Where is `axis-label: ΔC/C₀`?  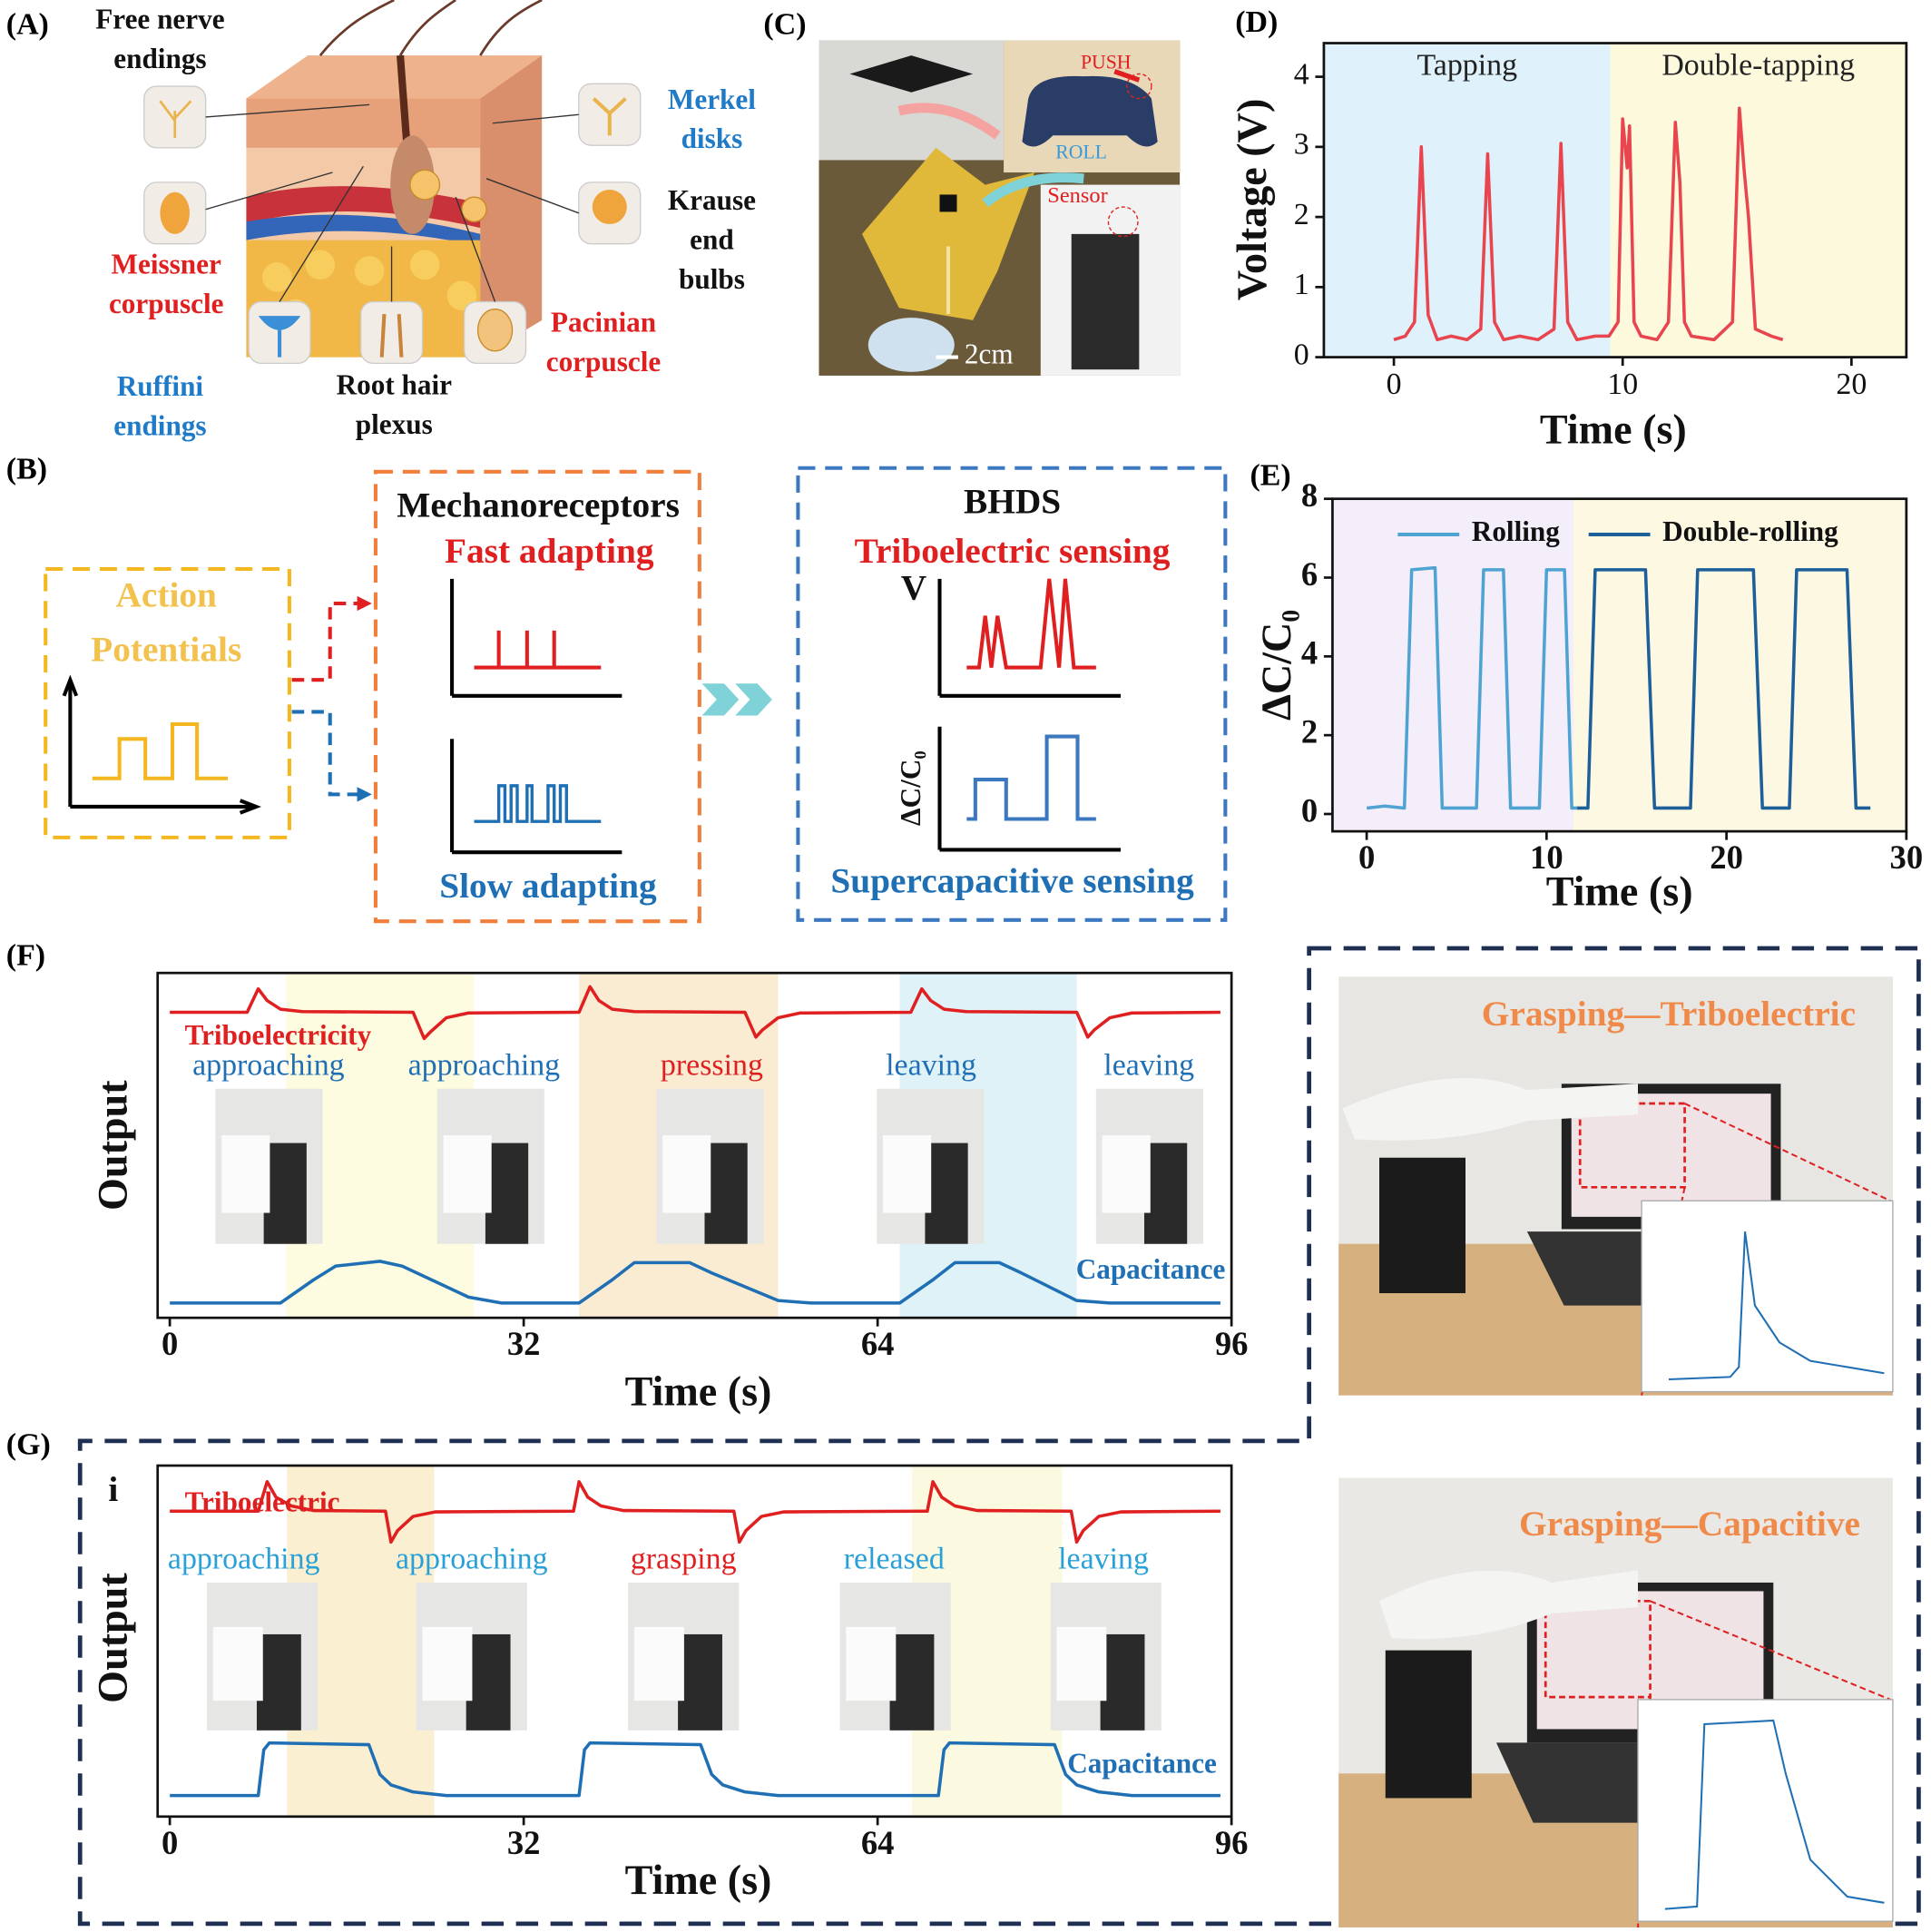
axis-label: ΔC/C₀ is located at coordinates (910, 788).